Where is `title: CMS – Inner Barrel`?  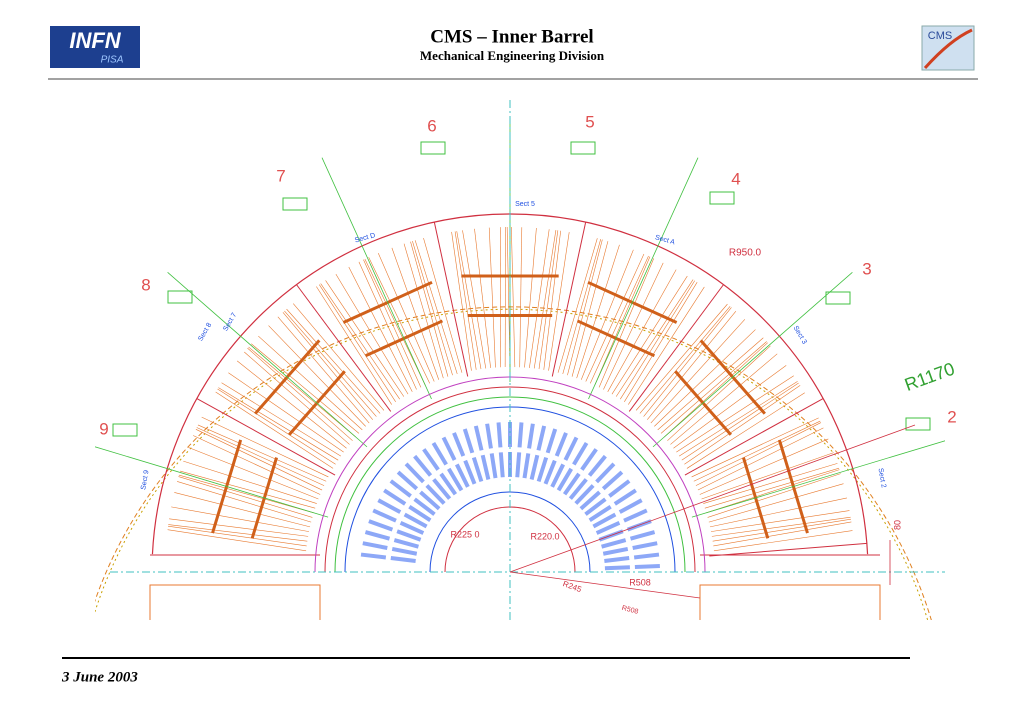 title: CMS – Inner Barrel is located at coordinates (511, 36).